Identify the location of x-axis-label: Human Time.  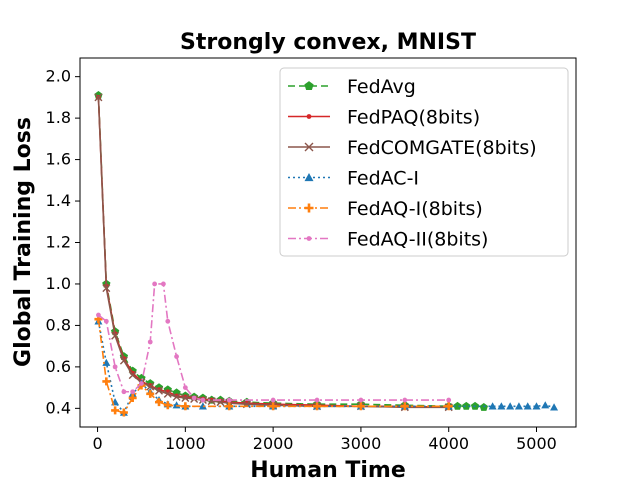
(328, 469).